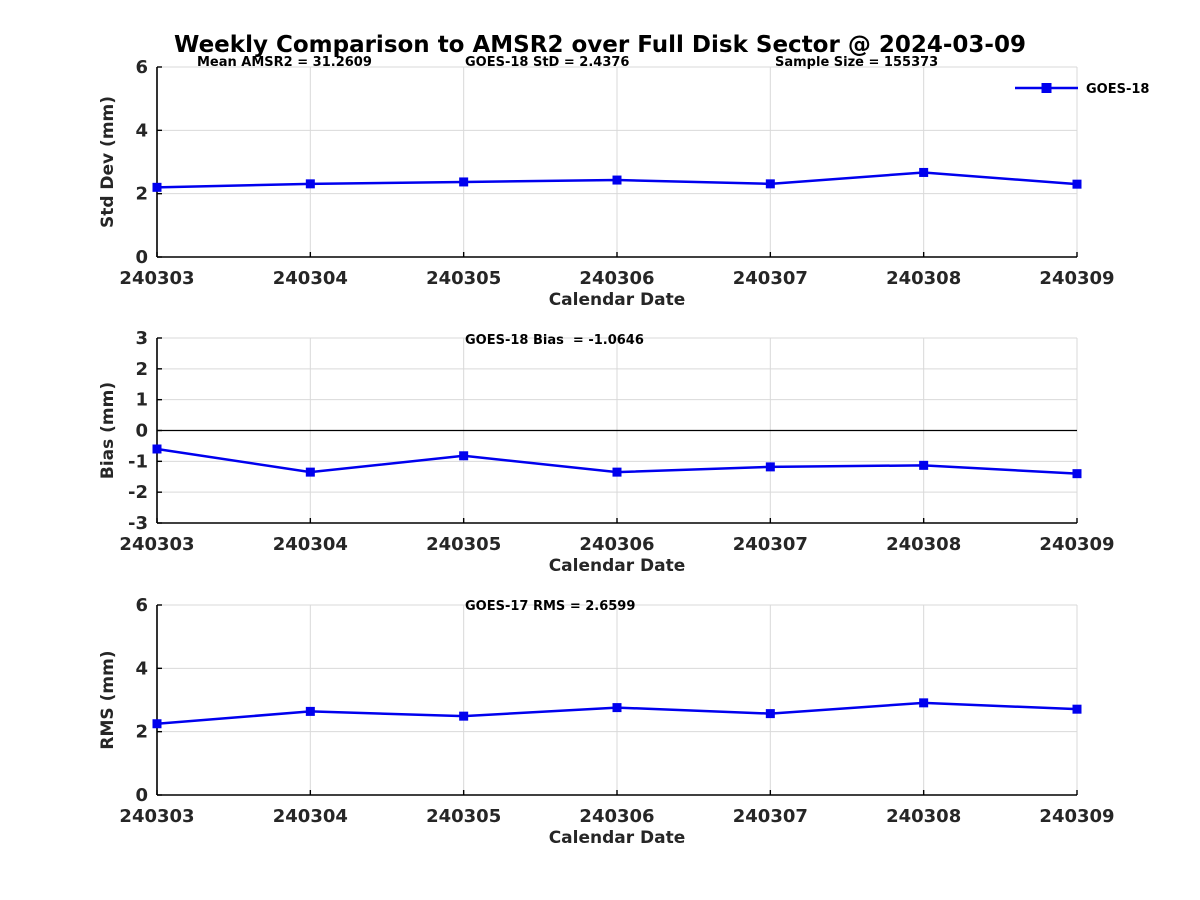  I want to click on stat-annotation: Mean AMSR2 = 31.2609, so click(284, 62).